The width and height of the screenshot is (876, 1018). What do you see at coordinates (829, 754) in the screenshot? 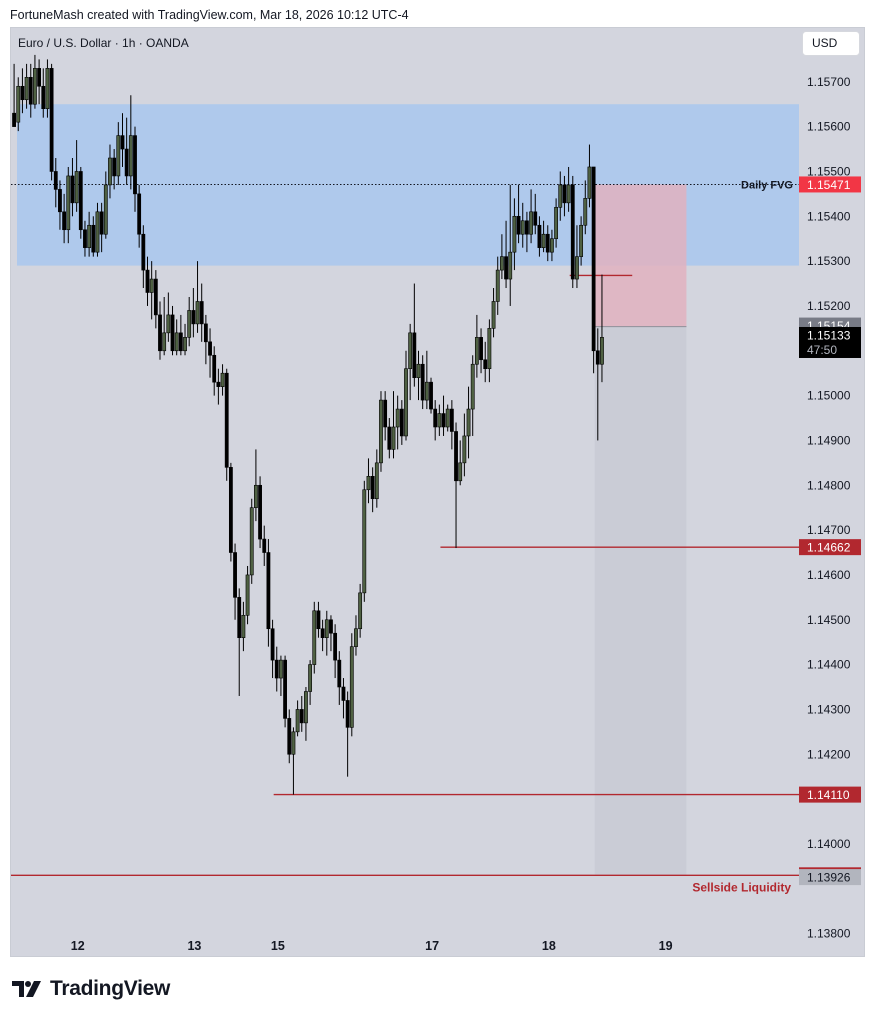
I see `y-tick-label: 1.14200` at bounding box center [829, 754].